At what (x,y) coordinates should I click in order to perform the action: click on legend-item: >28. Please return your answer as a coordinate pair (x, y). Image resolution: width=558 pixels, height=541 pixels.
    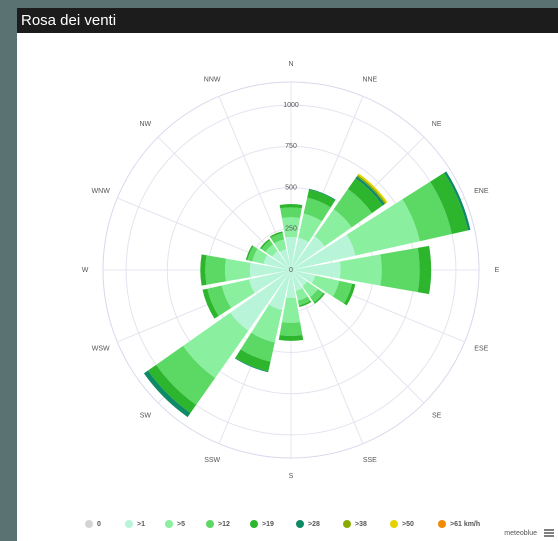
    Looking at the image, I should click on (308, 524).